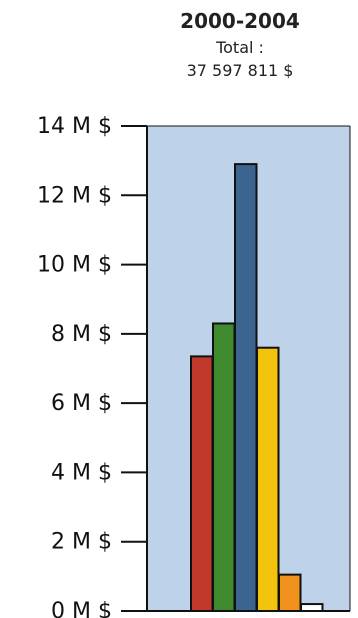 The height and width of the screenshot is (618, 358). Describe the element at coordinates (239, 47) in the screenshot. I see `chart-subtitle-line-1: Total :` at that location.